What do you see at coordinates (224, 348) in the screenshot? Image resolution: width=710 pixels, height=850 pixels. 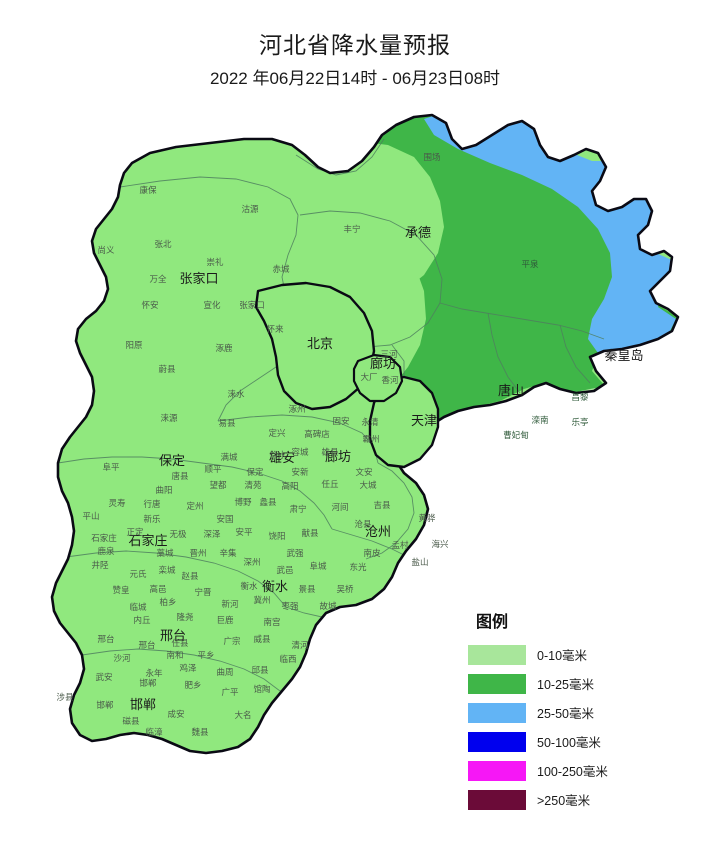 I see `county-label: 涿鹿` at bounding box center [224, 348].